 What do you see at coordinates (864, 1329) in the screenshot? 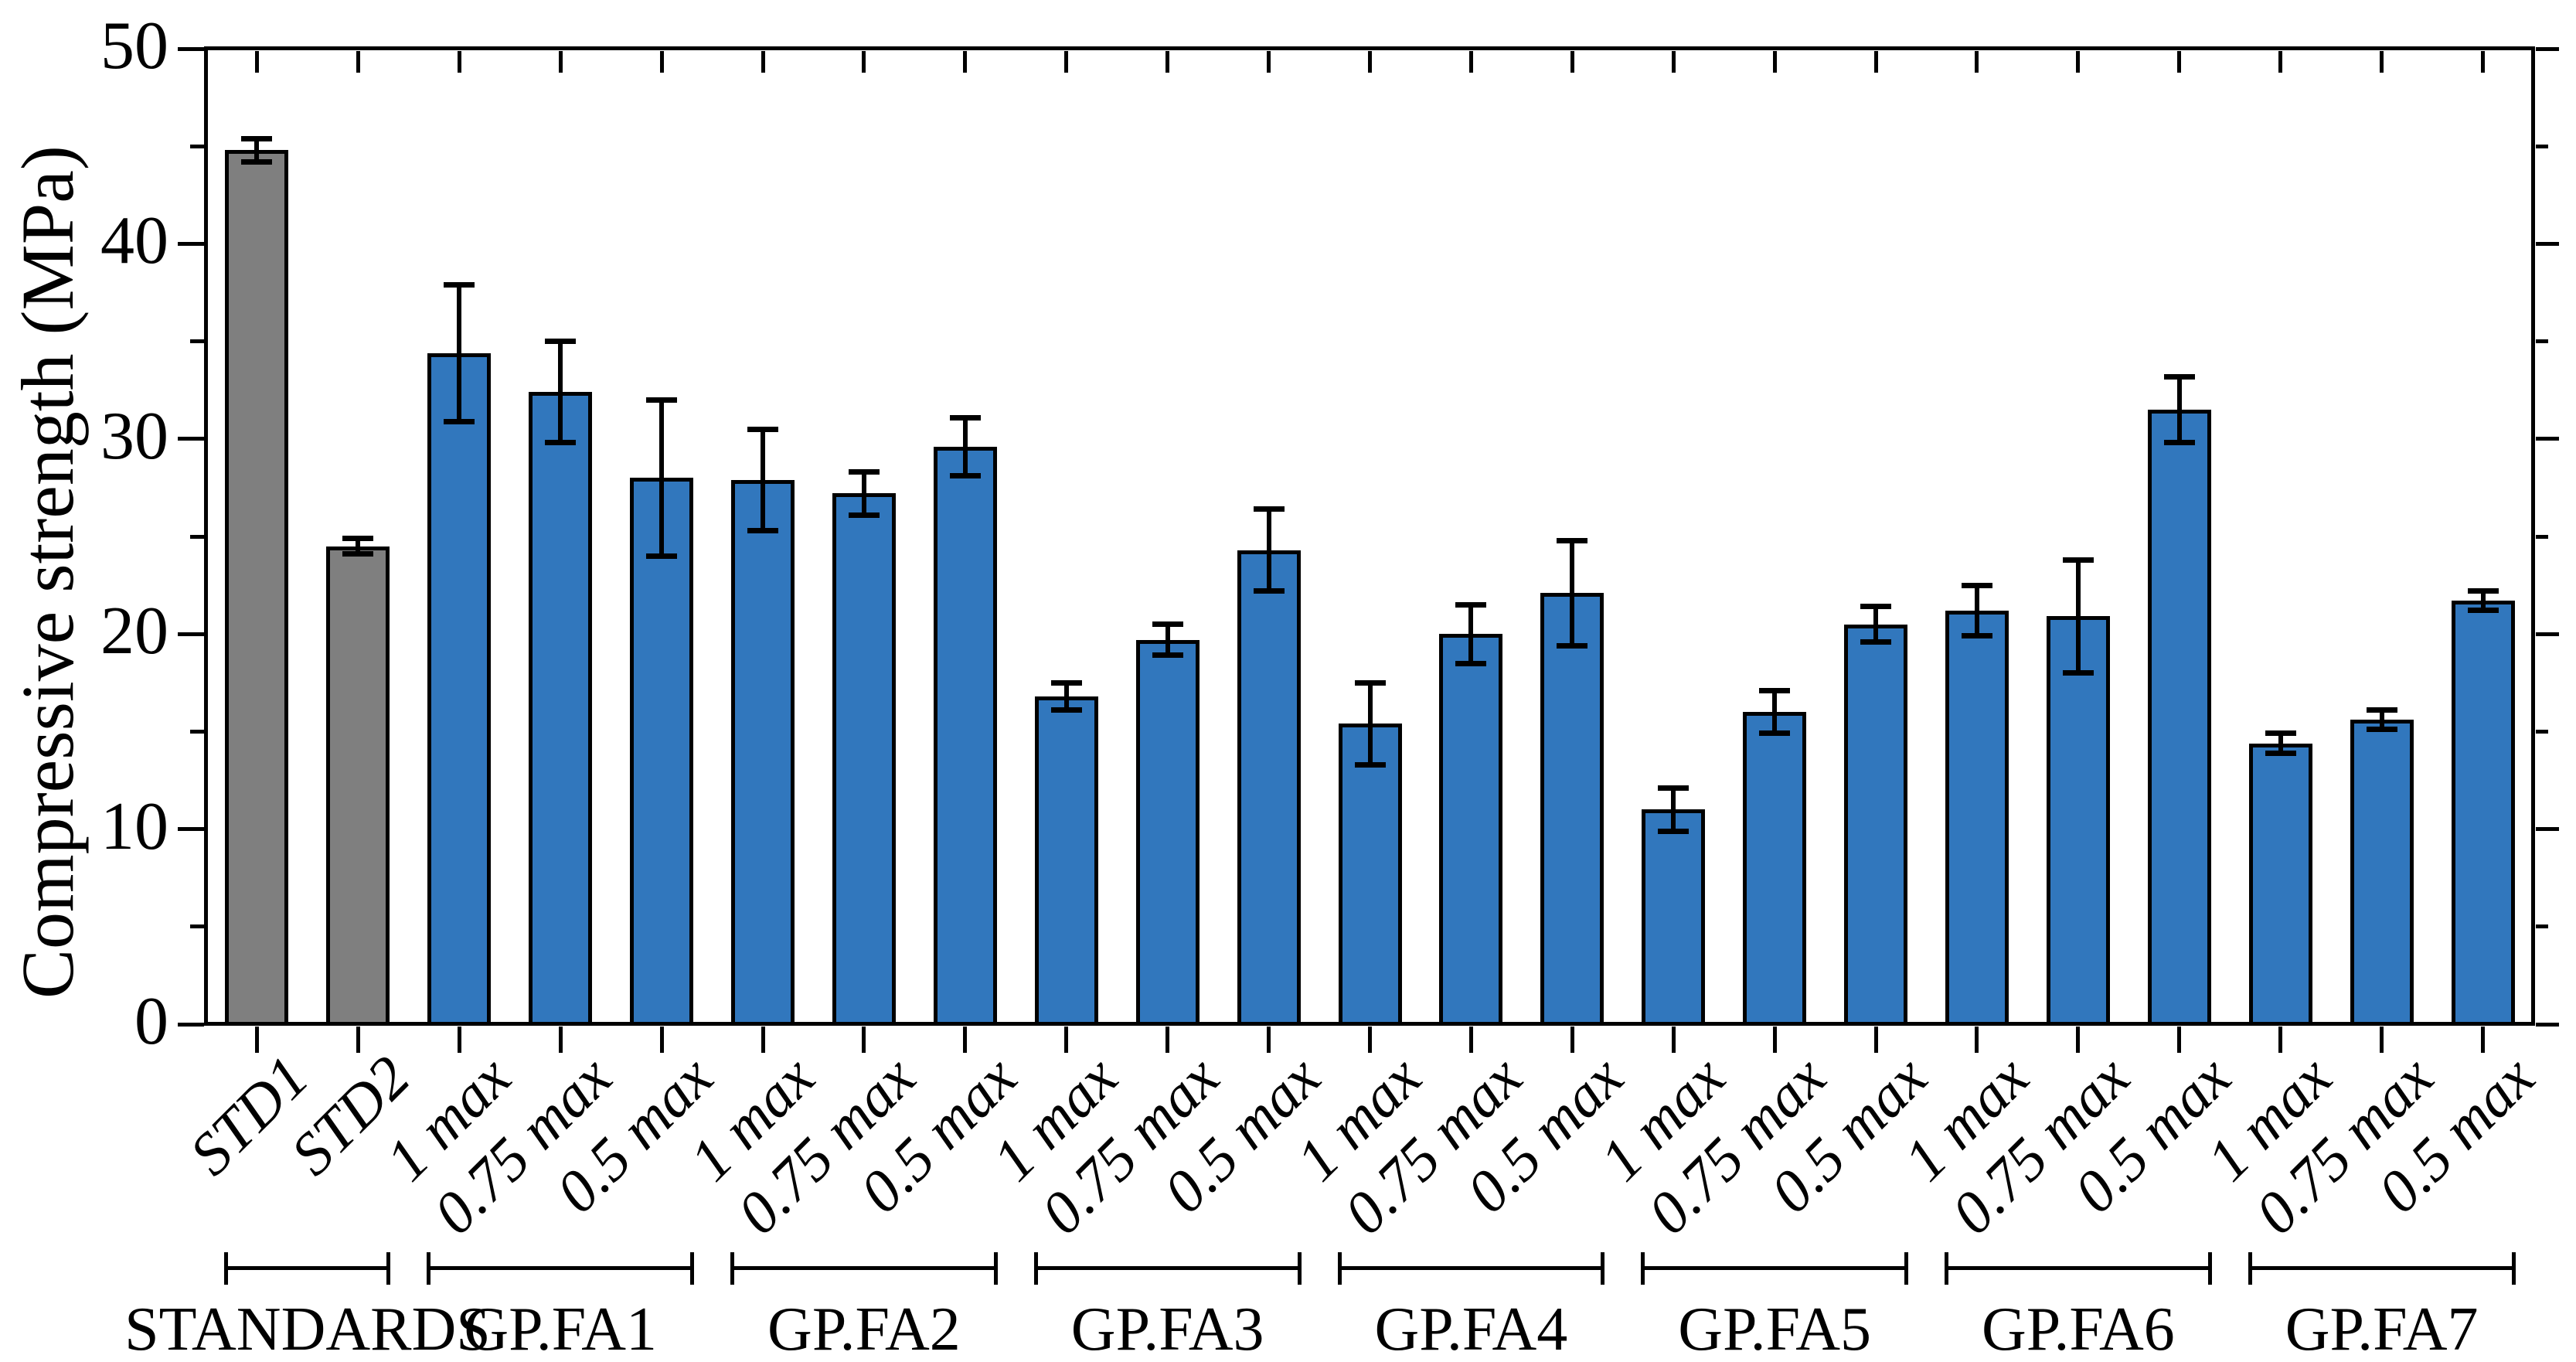
I see `group-label: GP.FA2` at bounding box center [864, 1329].